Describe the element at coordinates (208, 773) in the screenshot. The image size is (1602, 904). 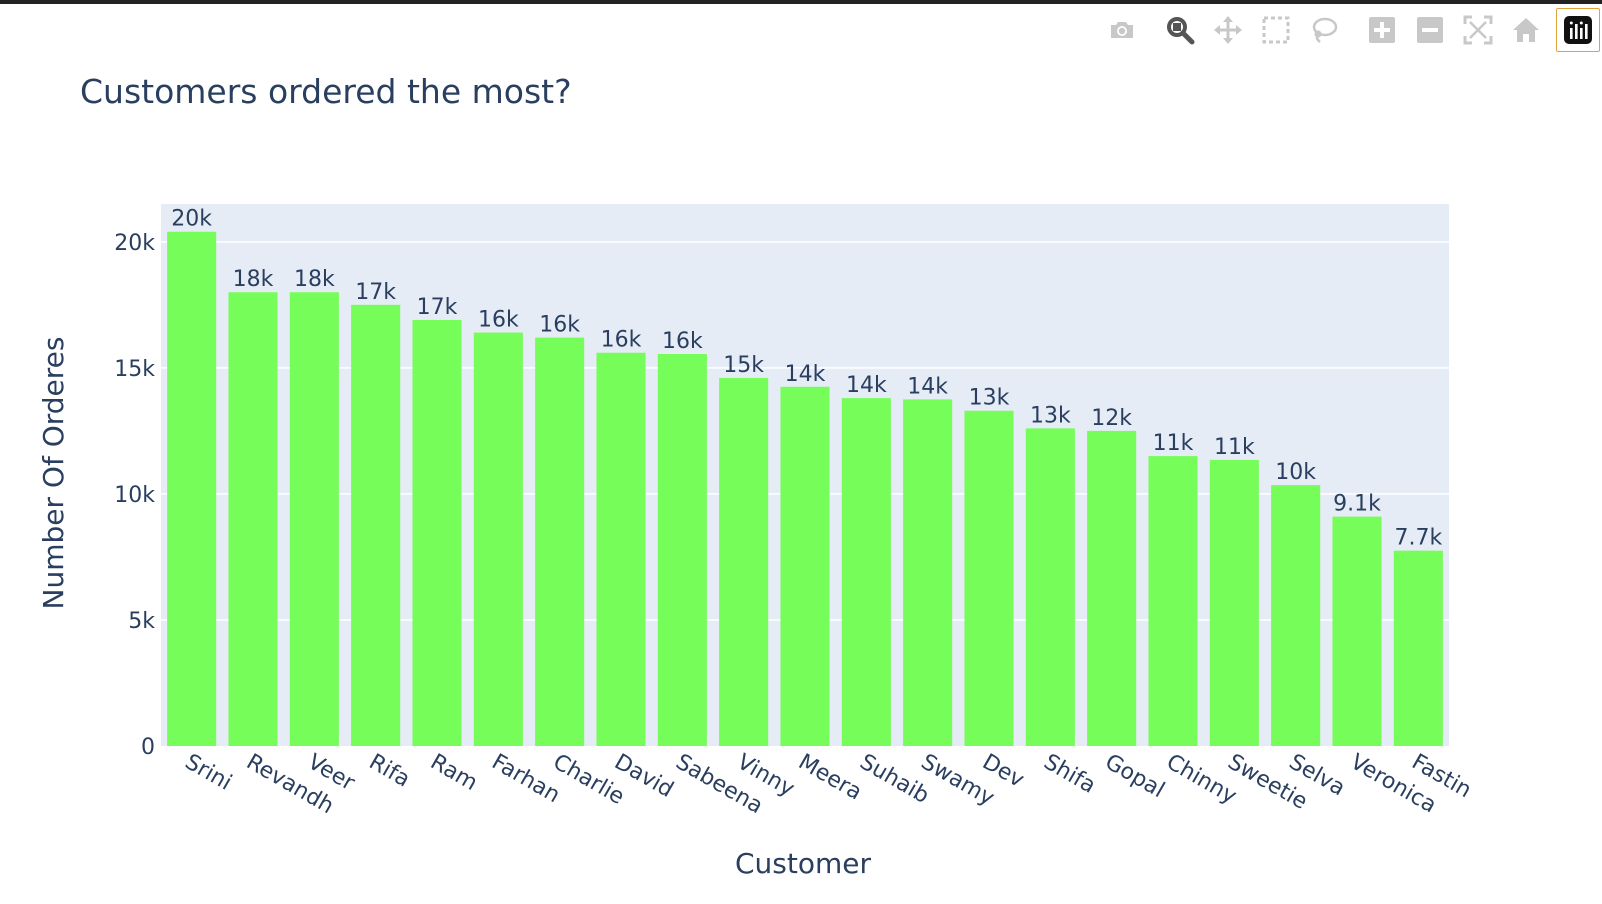
I see `x-tick-label: Srini` at that location.